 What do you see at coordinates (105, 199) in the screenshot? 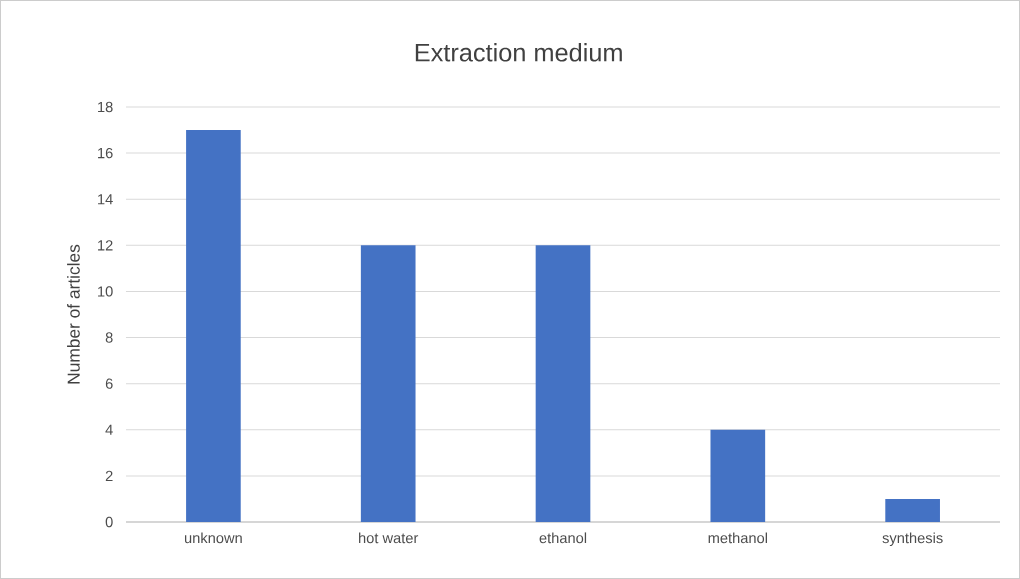
I see `y-tick-label: 14` at bounding box center [105, 199].